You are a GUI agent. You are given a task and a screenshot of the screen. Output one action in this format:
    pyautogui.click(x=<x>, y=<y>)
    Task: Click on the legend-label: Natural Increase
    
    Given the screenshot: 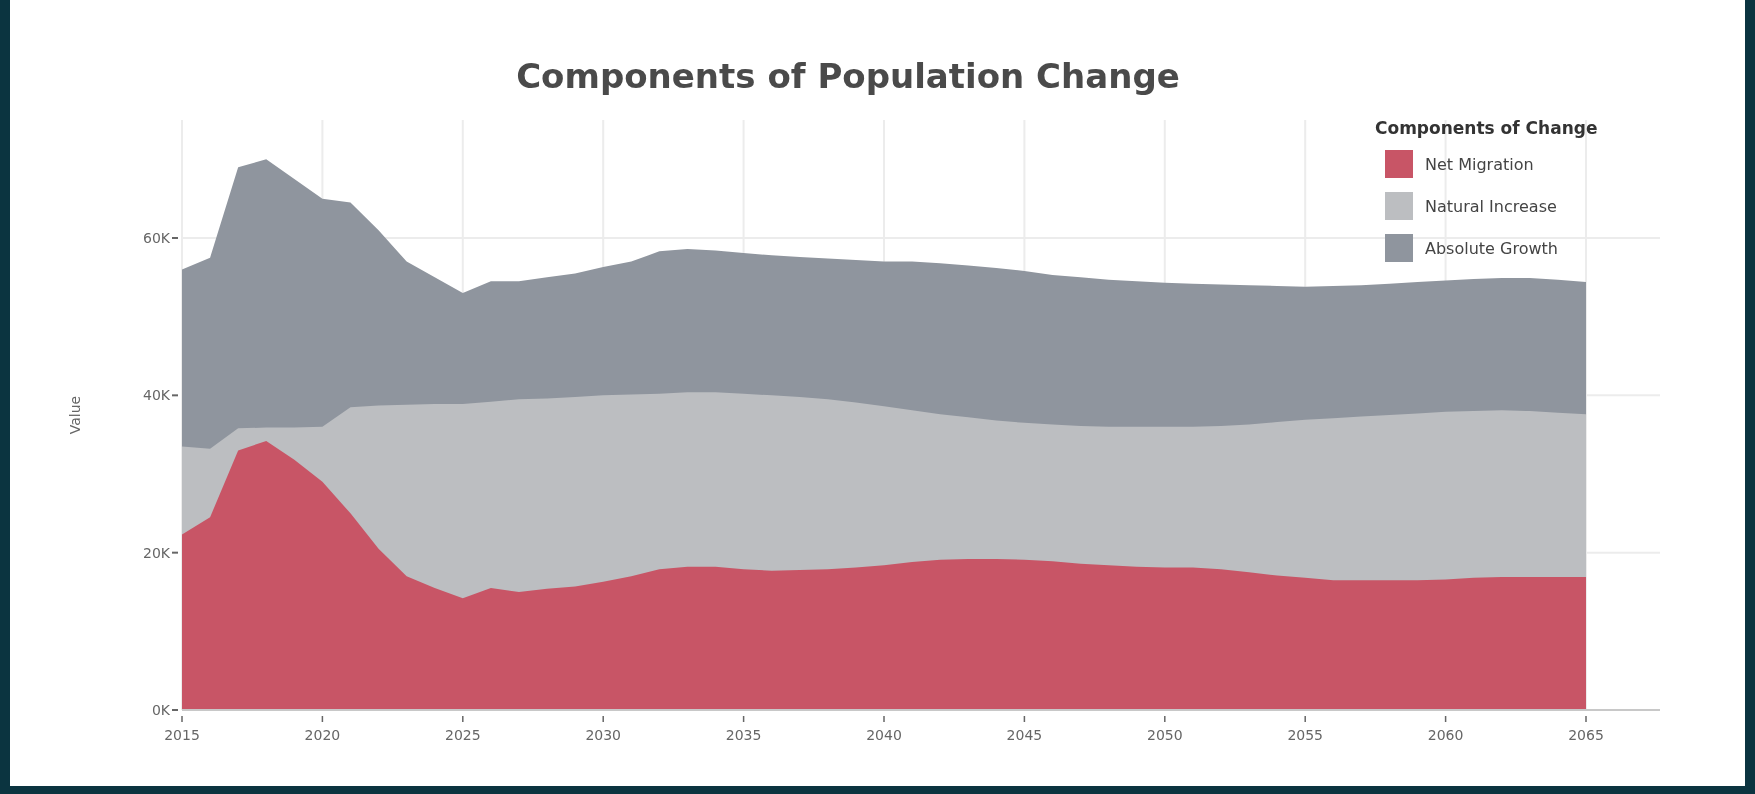 What is the action you would take?
    pyautogui.click(x=1491, y=206)
    